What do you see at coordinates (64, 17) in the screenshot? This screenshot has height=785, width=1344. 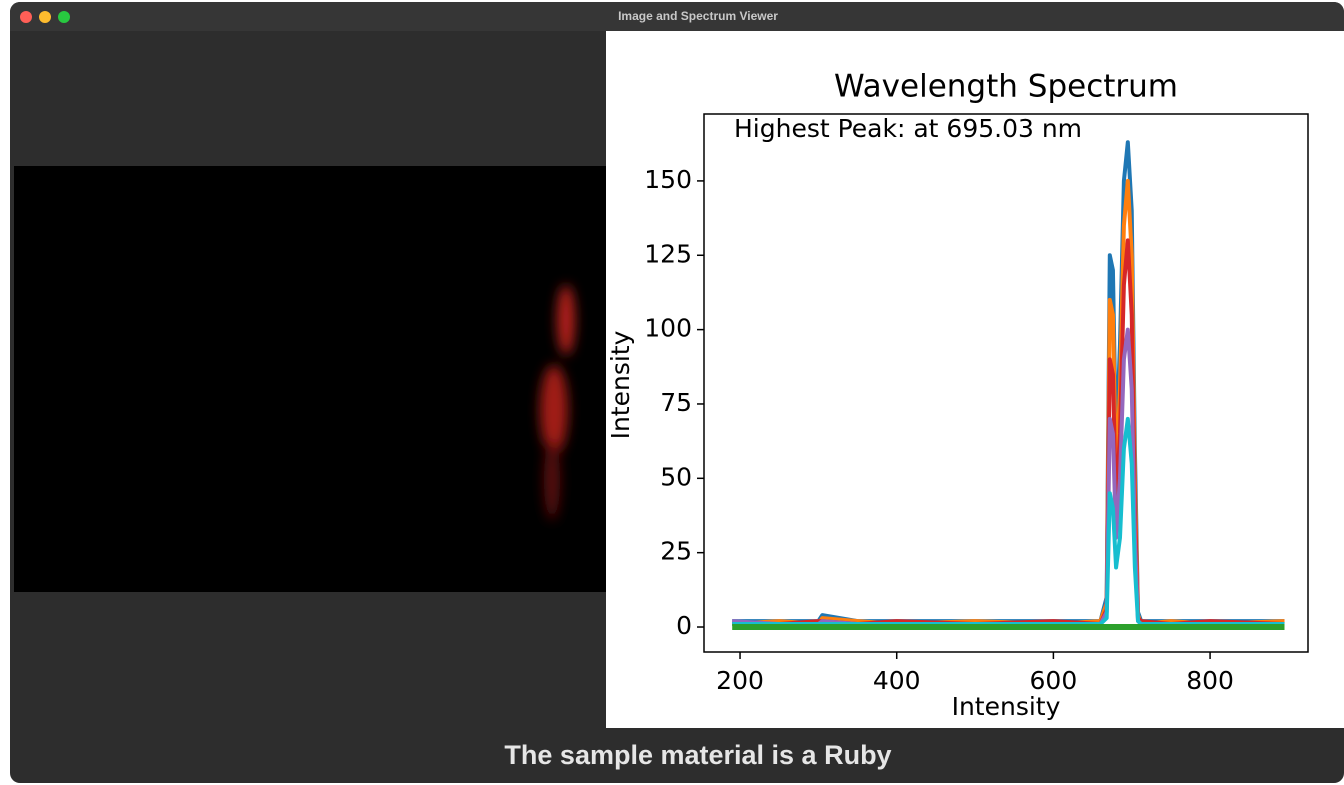 I see `zoom-button` at bounding box center [64, 17].